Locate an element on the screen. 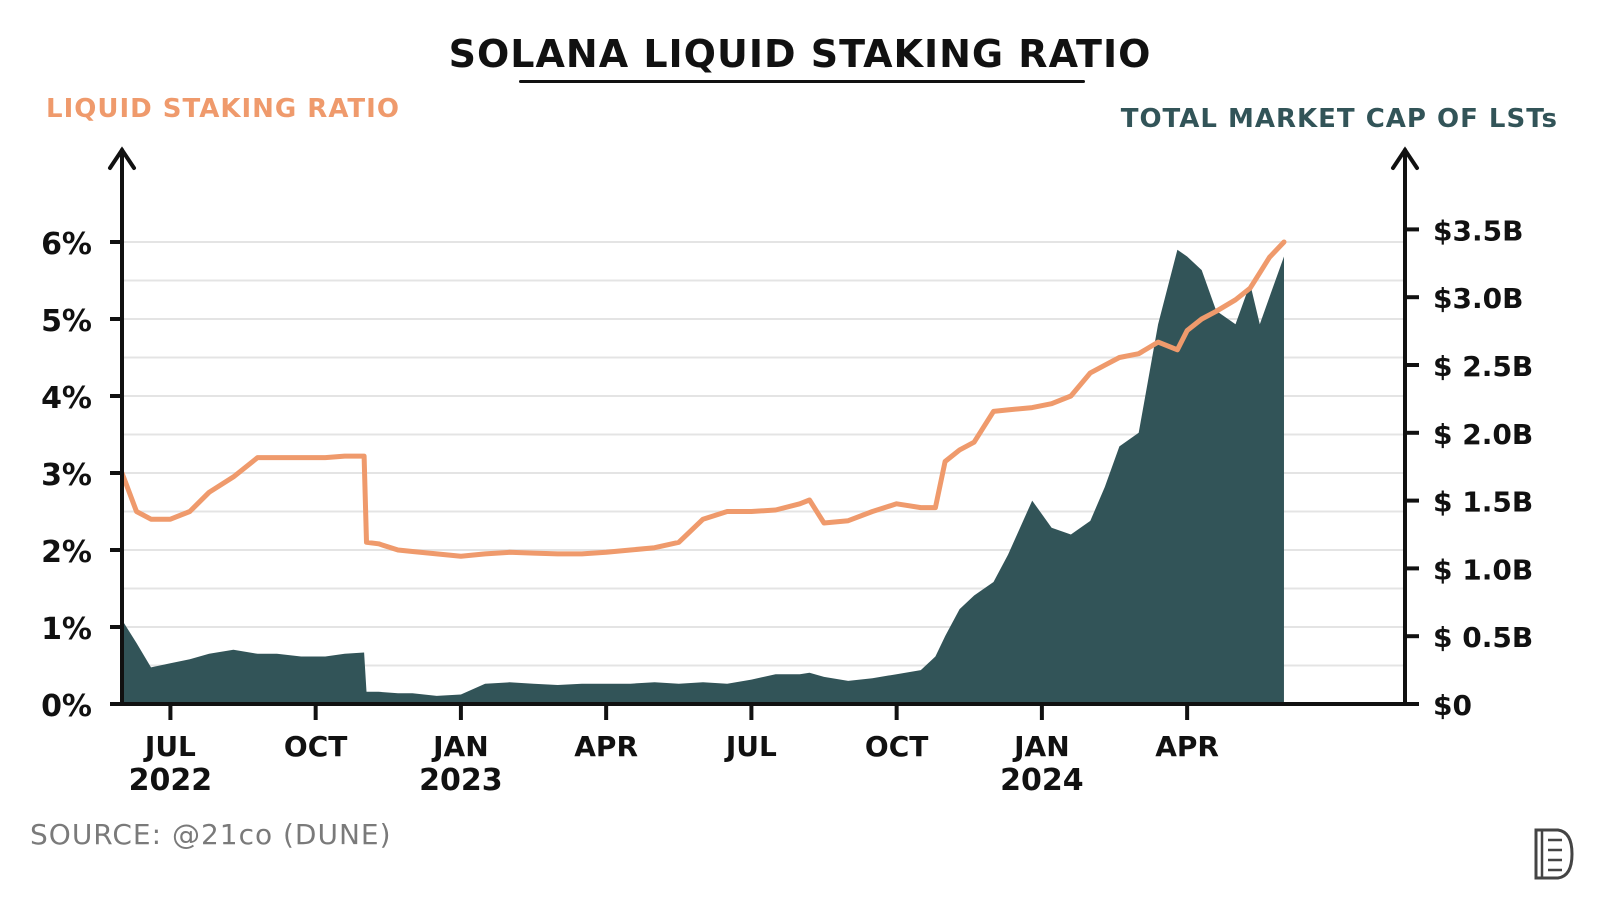  left-tick-label: 5% is located at coordinates (66, 321).